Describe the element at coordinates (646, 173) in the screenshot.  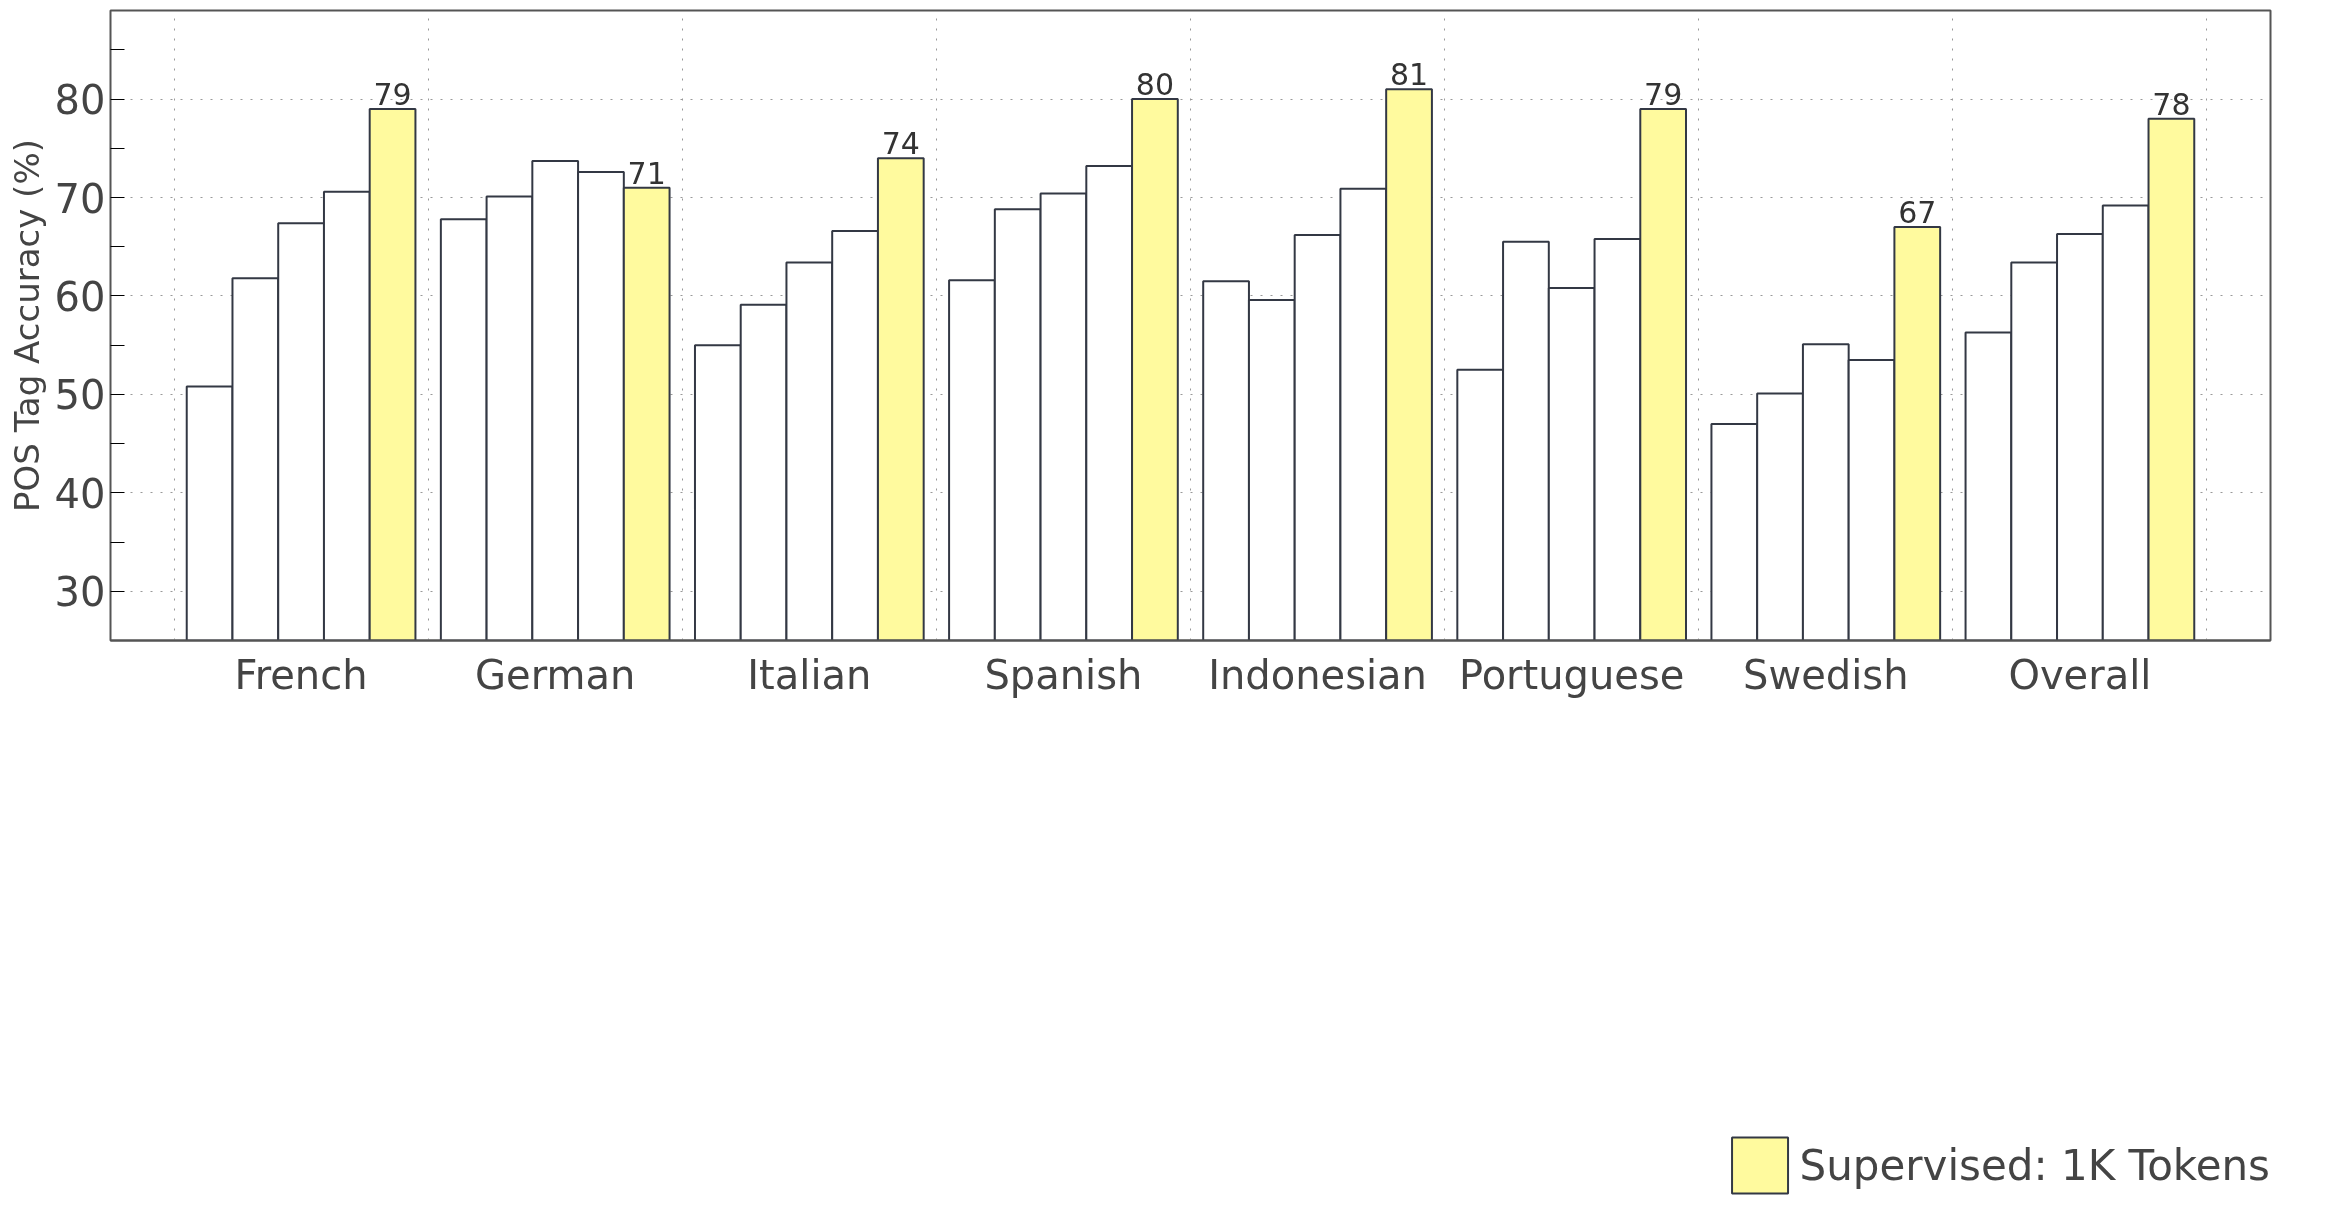
I see `data-label: 71` at that location.